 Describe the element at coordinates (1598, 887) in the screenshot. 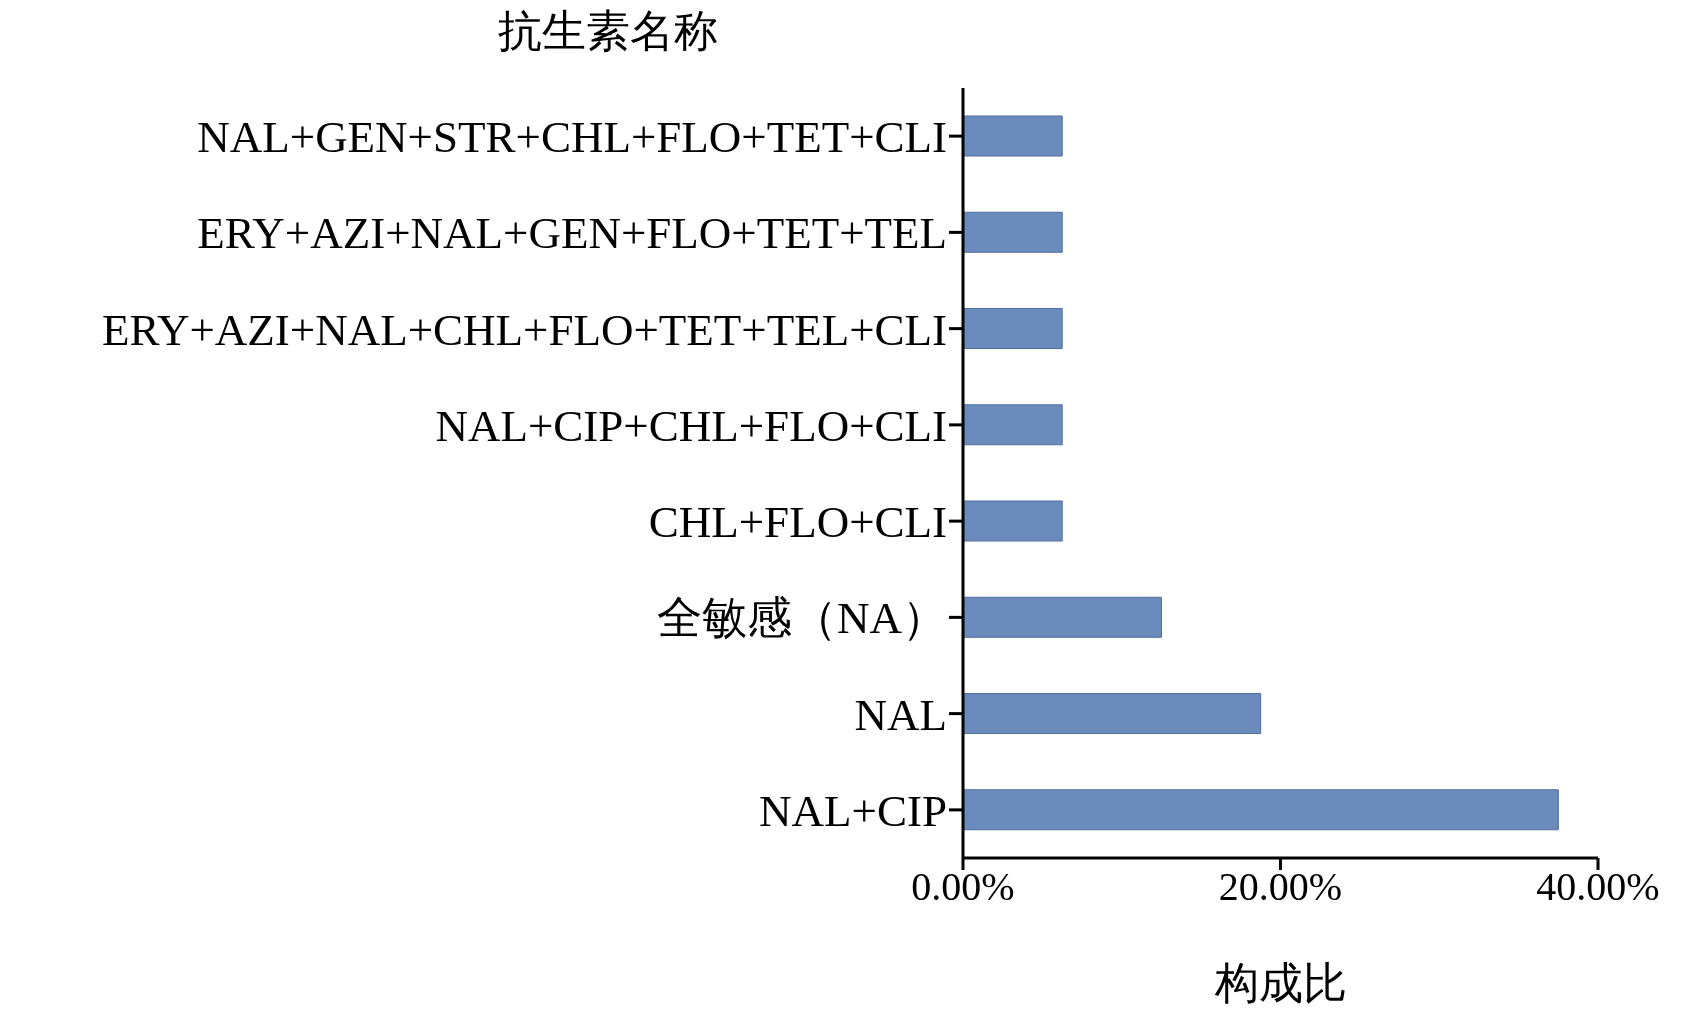

I see `x-tick-label: 40.00%` at that location.